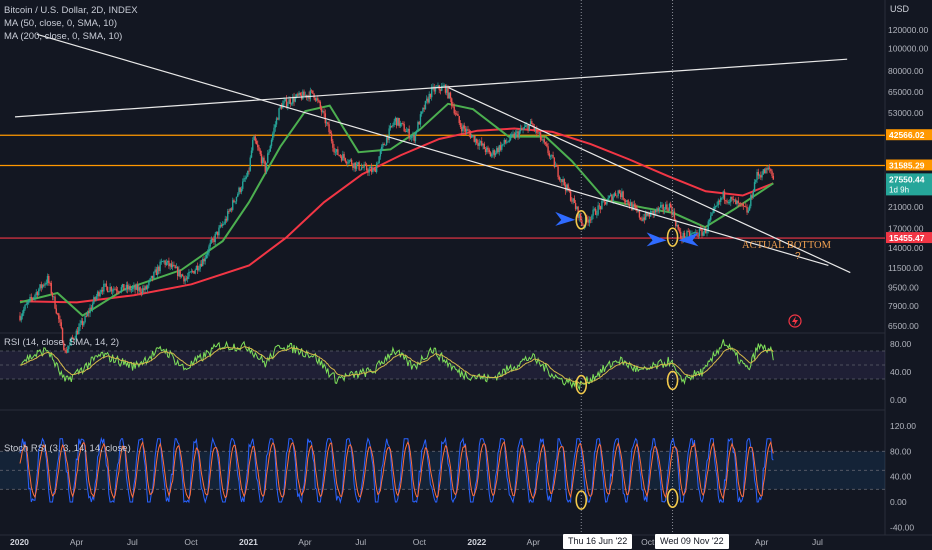 This screenshot has width=932, height=550. Describe the element at coordinates (907, 238) in the screenshot. I see `price-tag-text: 15455.47` at that location.